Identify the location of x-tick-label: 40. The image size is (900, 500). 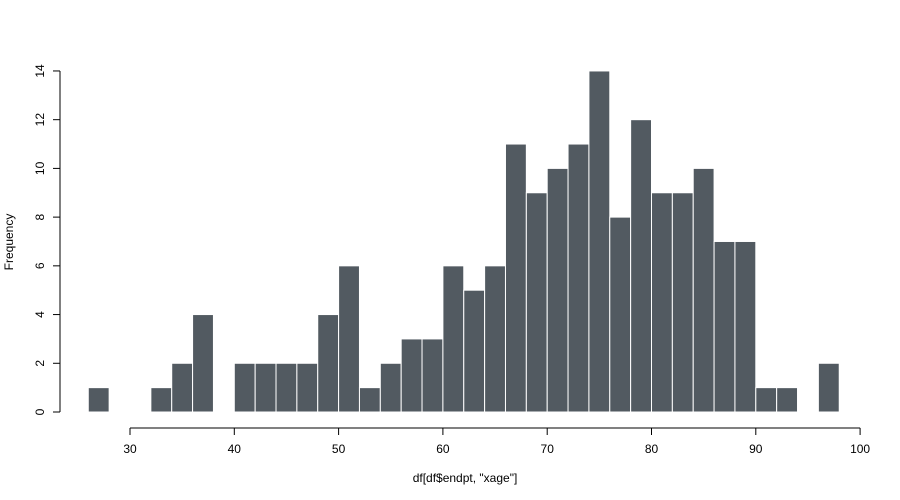
(235, 449).